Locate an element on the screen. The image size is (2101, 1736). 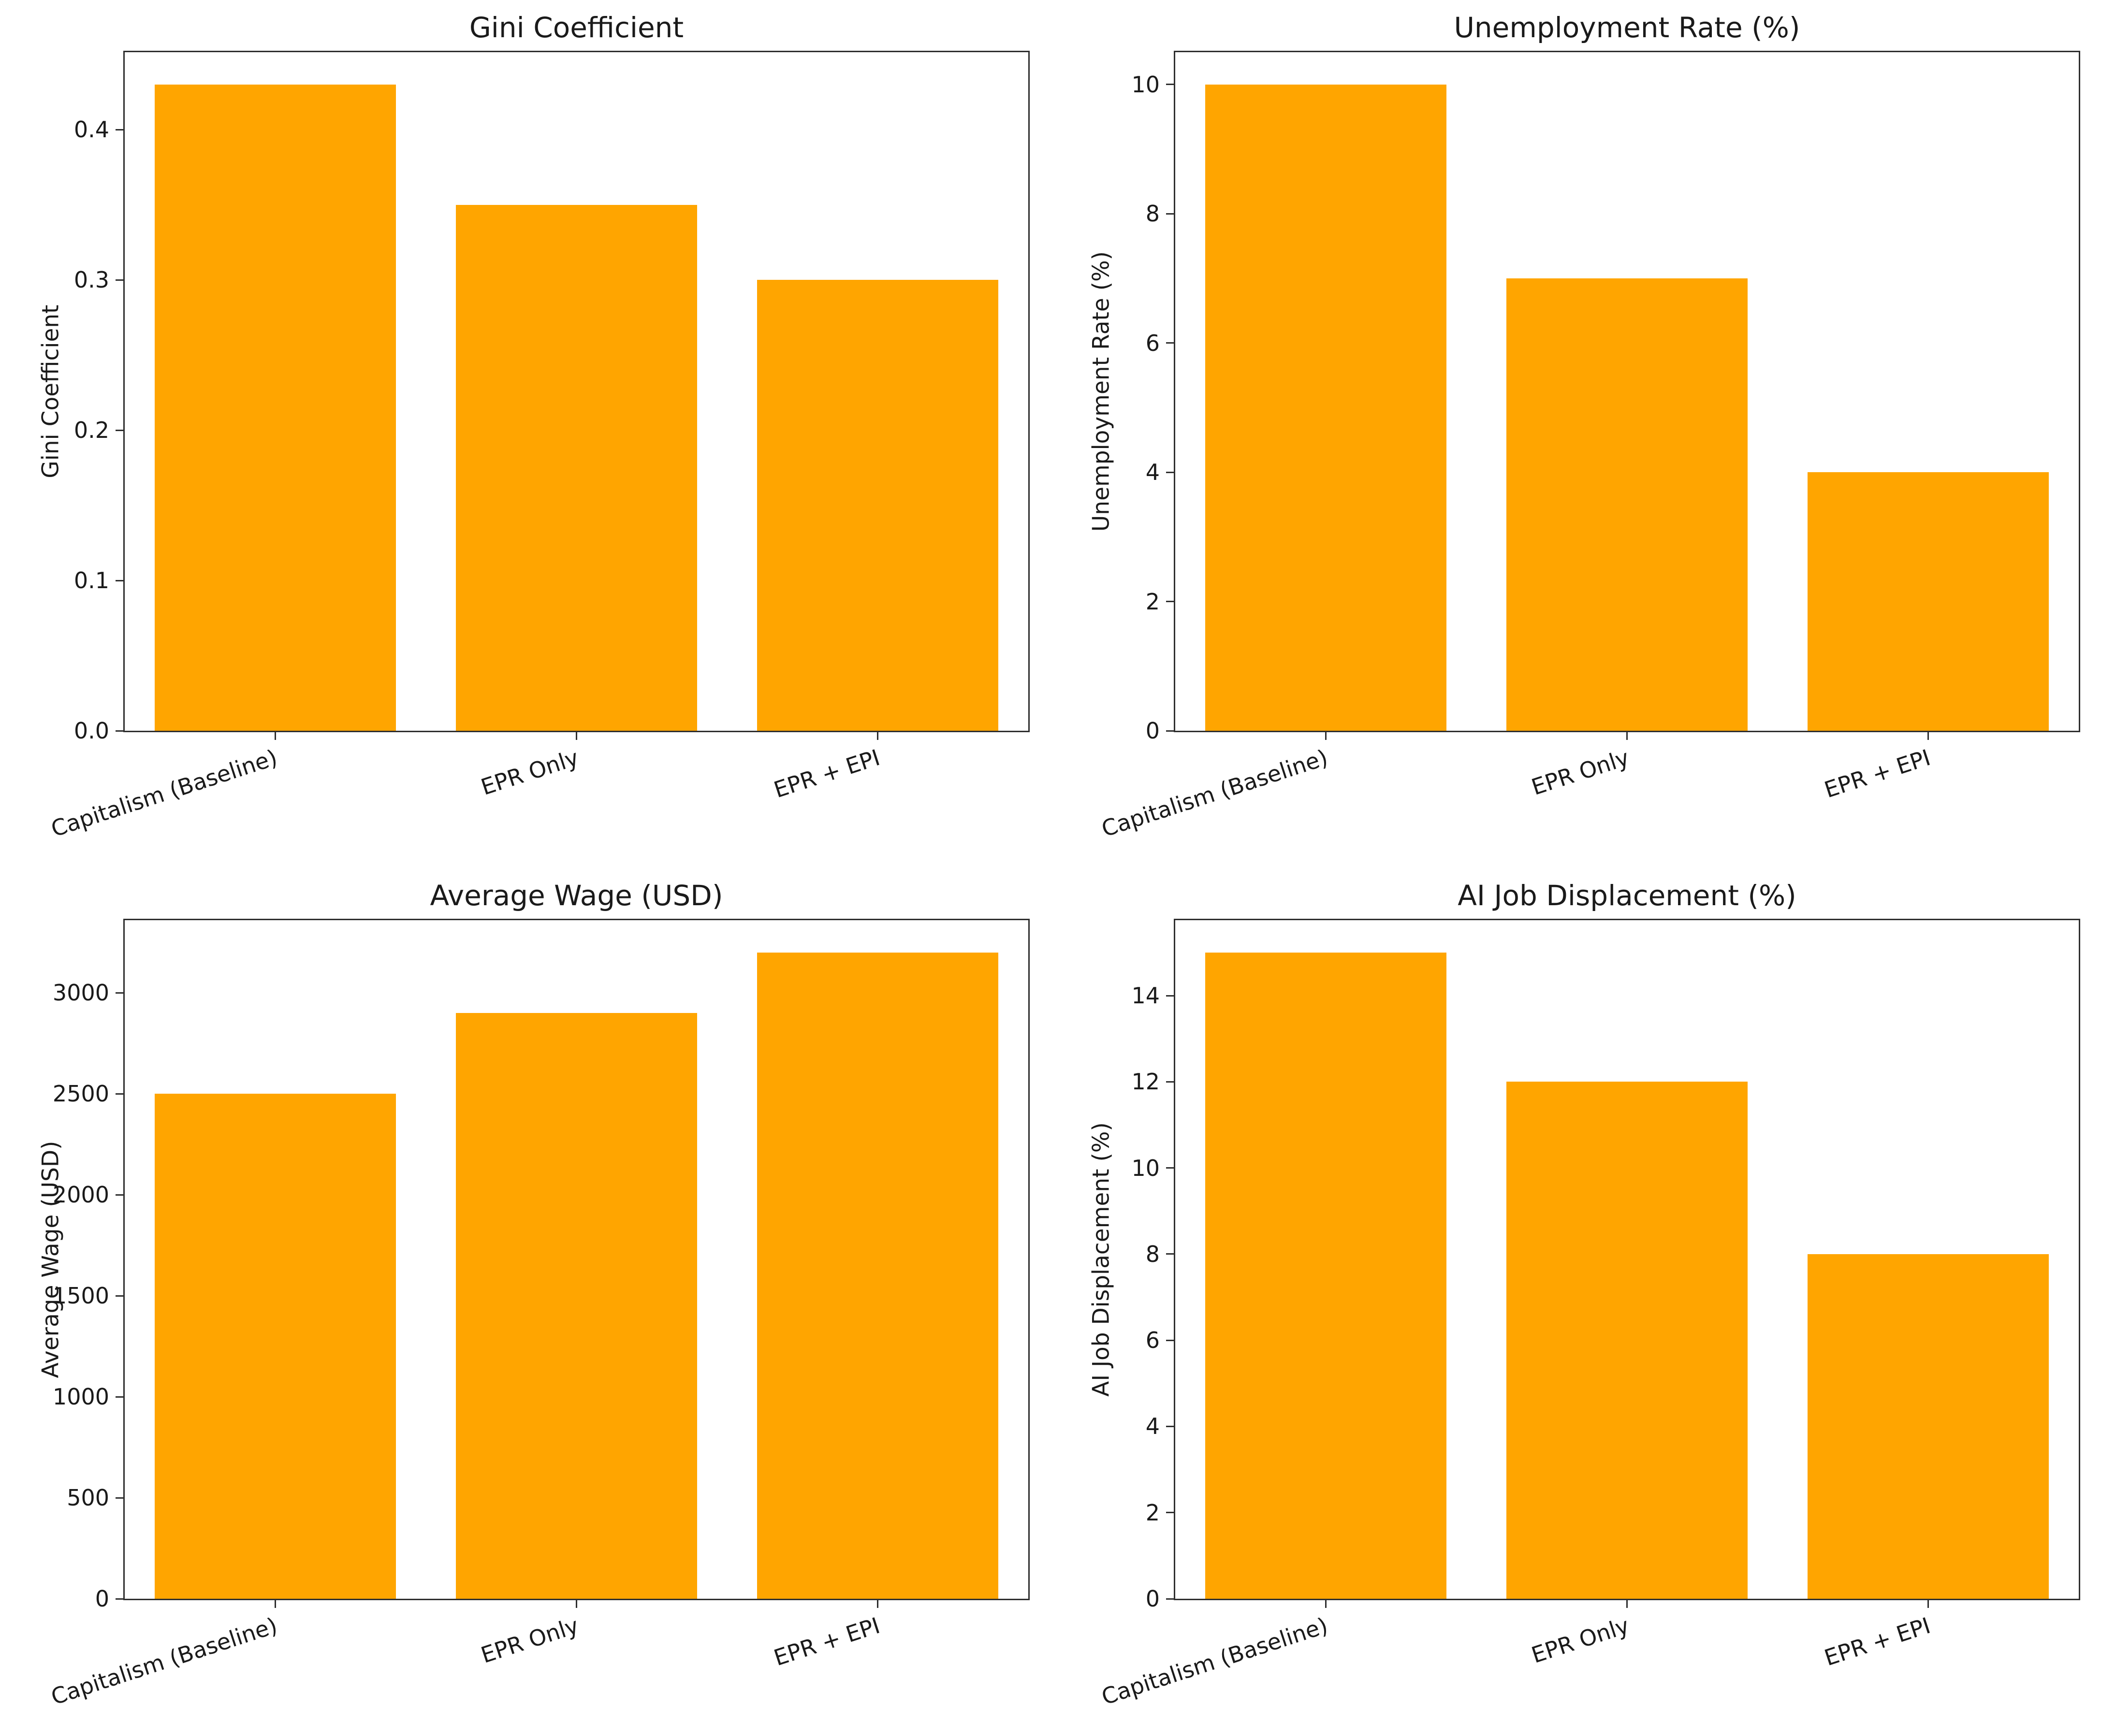
chart-title: Average Wage (USD) is located at coordinates (576, 895).